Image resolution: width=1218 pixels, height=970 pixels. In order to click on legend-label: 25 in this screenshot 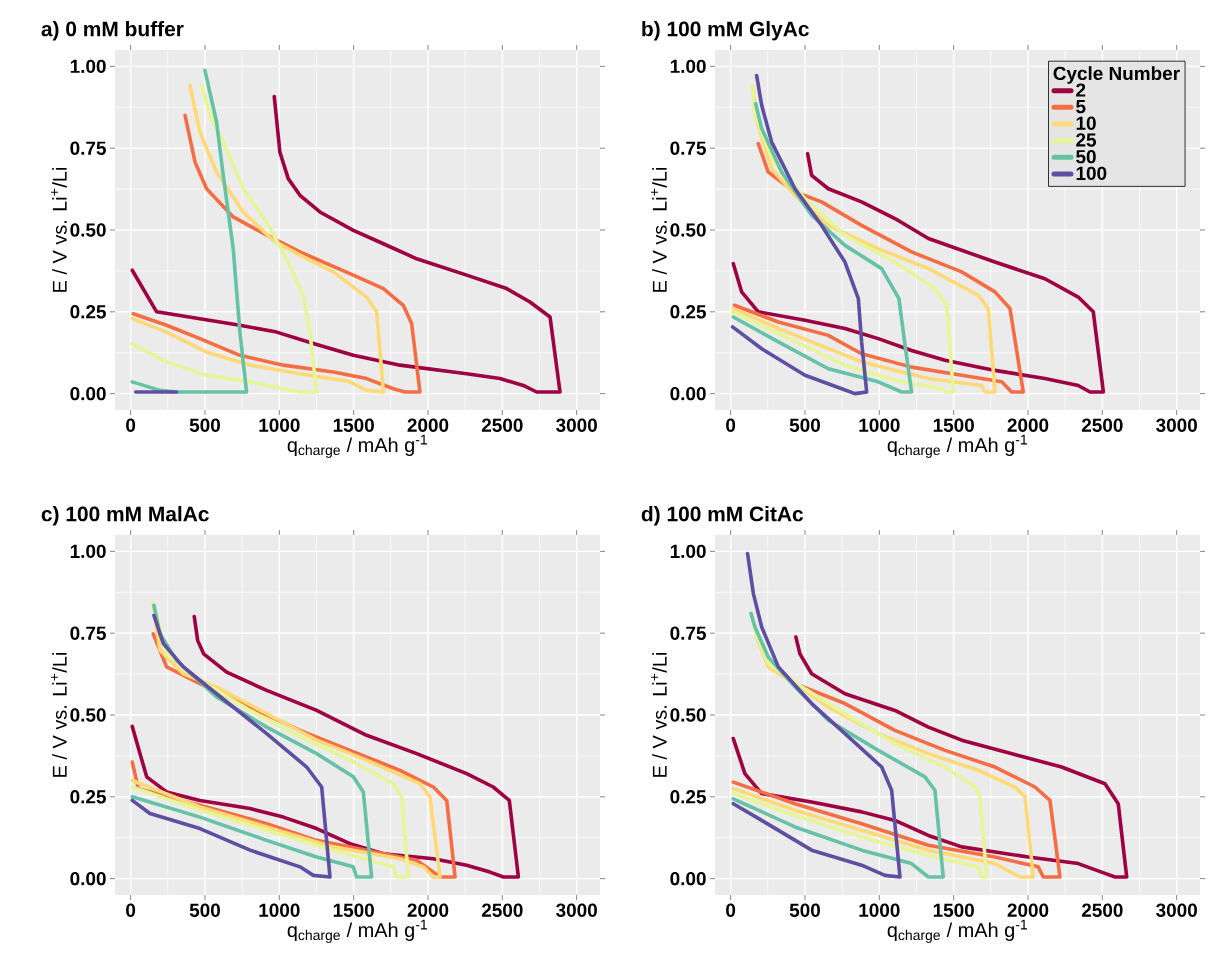, I will do `click(1086, 140)`.